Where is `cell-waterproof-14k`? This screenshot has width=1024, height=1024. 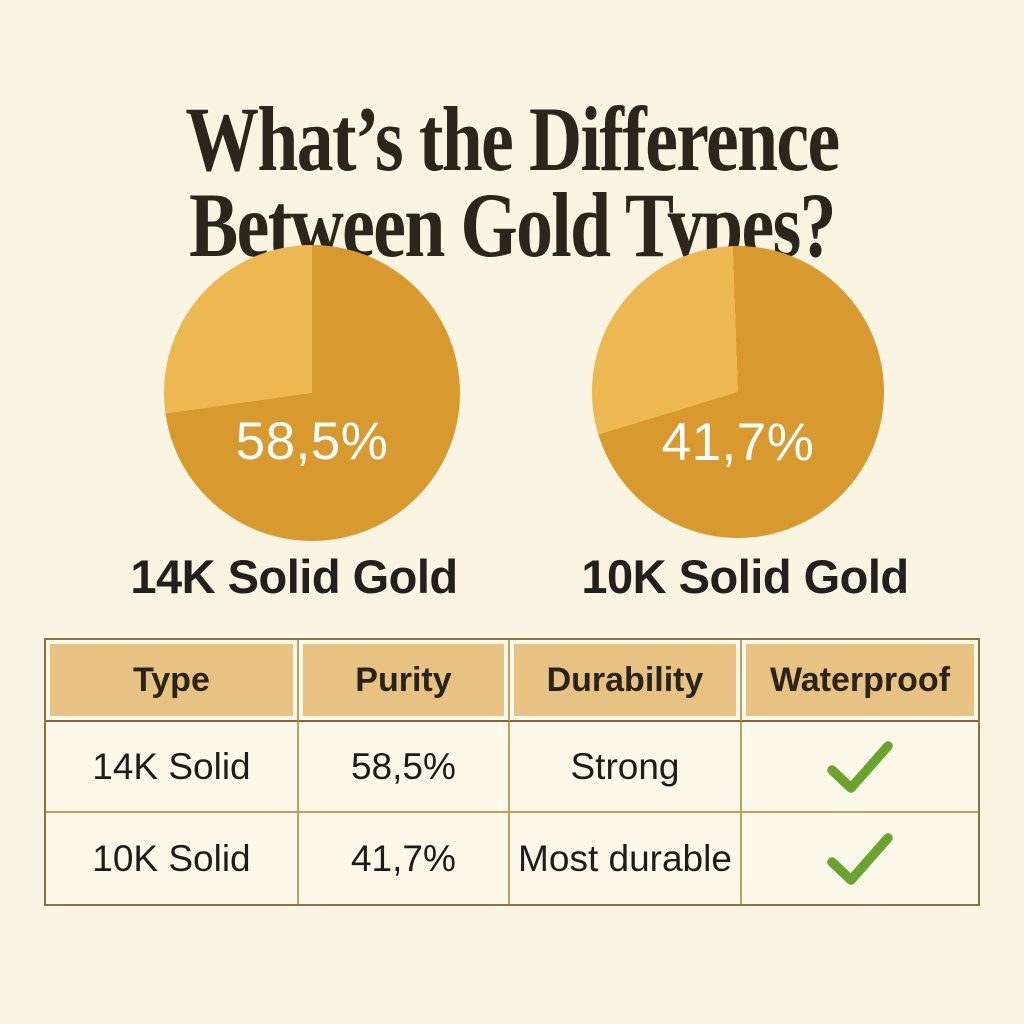
cell-waterproof-14k is located at coordinates (860, 767).